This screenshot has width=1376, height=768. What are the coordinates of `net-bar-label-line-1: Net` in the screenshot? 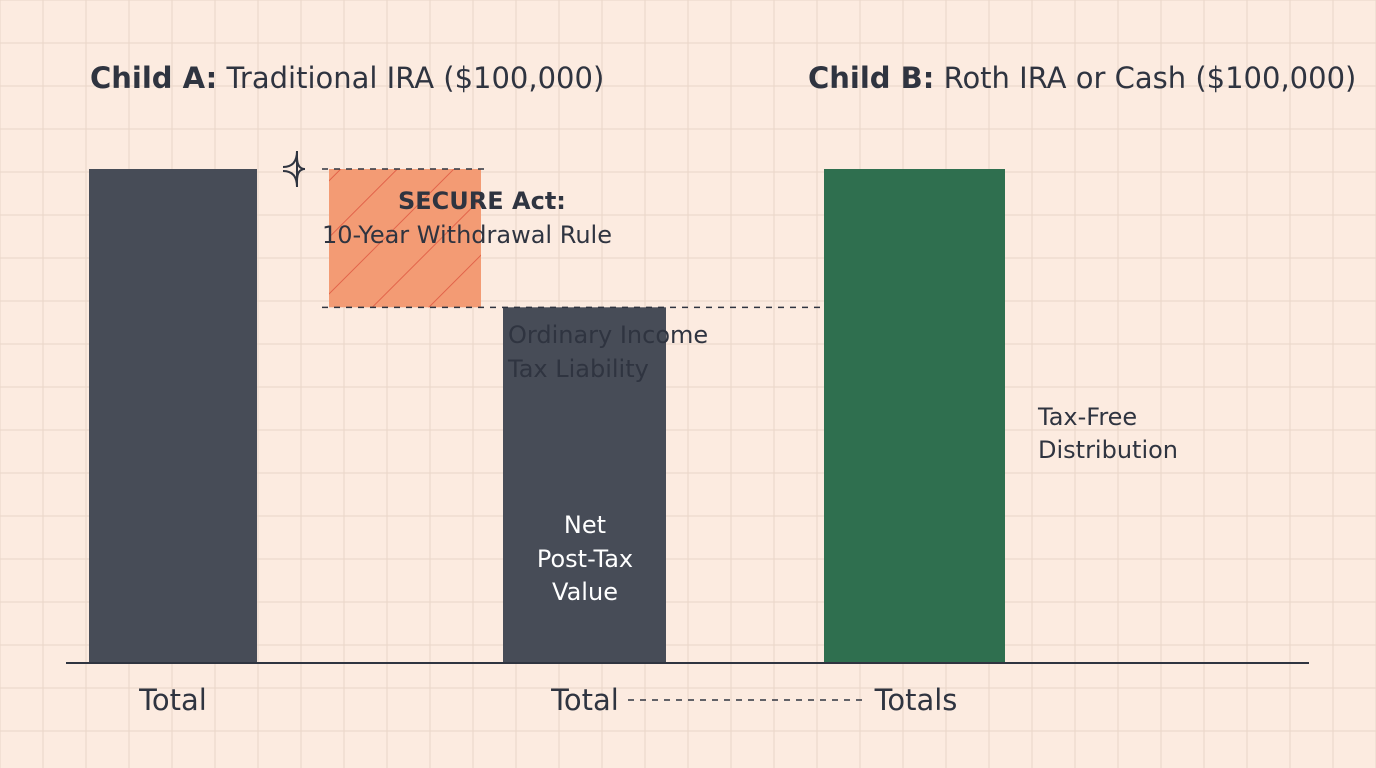 It's located at (585, 525).